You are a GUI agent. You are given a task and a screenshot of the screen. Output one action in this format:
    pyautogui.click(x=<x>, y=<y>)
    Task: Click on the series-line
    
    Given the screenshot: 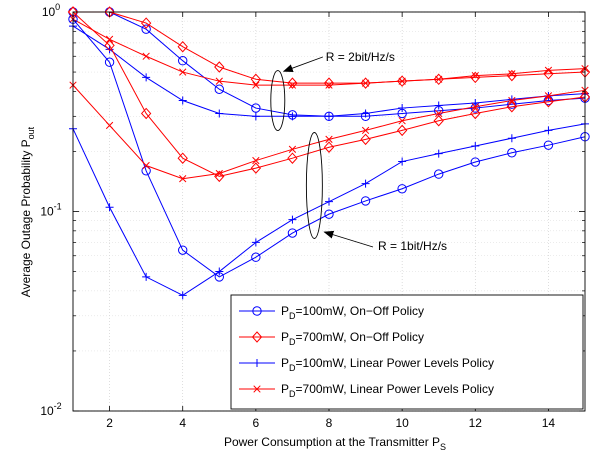 What is the action you would take?
    pyautogui.click(x=329, y=47)
    